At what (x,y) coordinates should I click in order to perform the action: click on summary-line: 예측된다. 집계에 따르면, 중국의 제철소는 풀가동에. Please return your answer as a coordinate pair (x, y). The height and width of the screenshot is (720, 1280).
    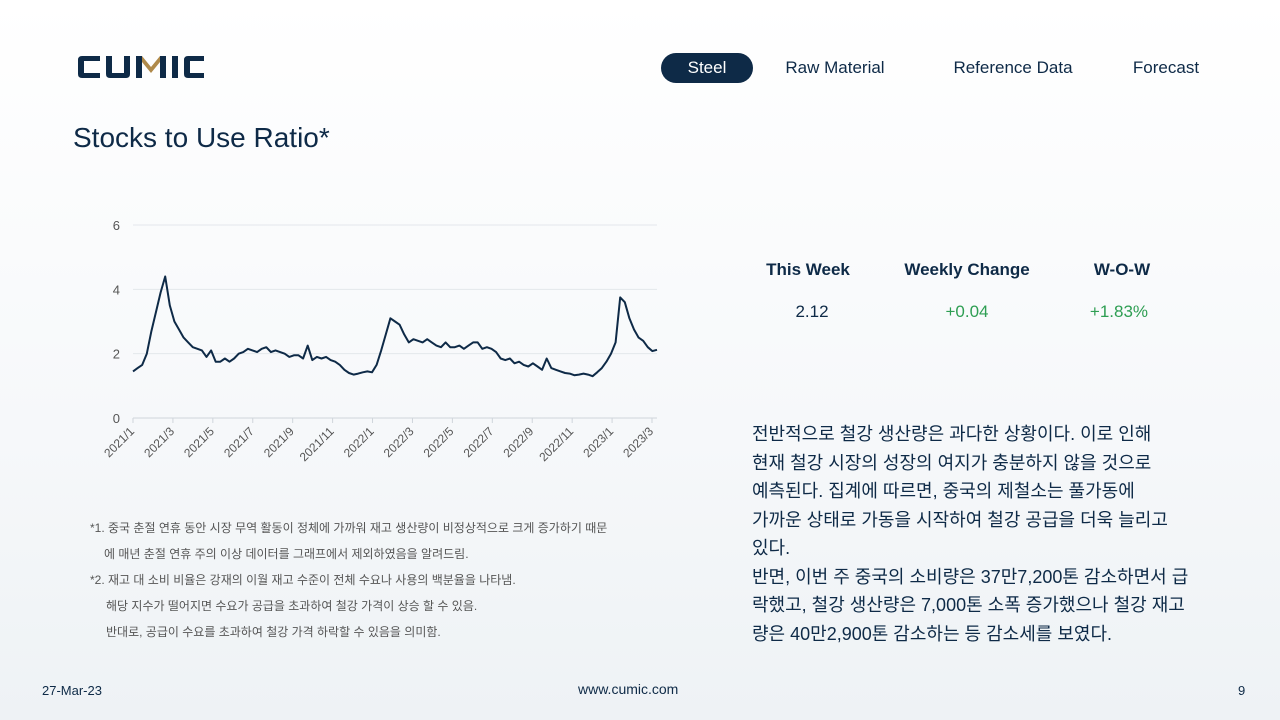
    Looking at the image, I should click on (943, 491).